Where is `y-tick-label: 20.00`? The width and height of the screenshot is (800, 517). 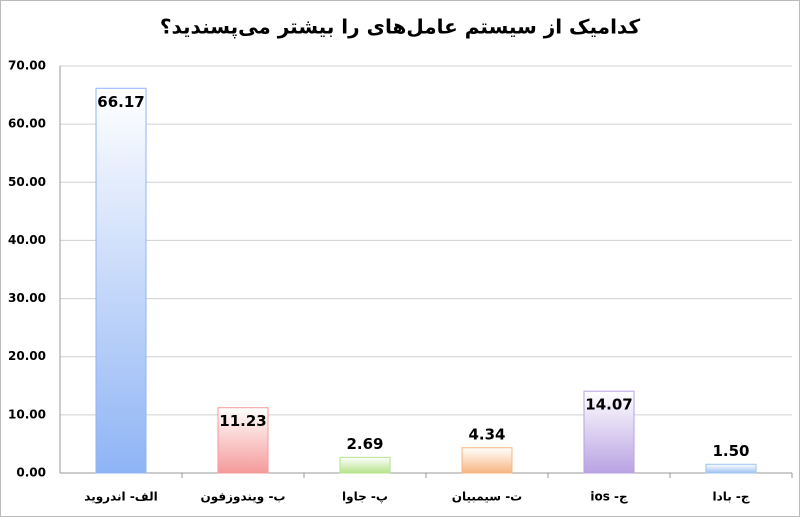 y-tick-label: 20.00 is located at coordinates (27, 356).